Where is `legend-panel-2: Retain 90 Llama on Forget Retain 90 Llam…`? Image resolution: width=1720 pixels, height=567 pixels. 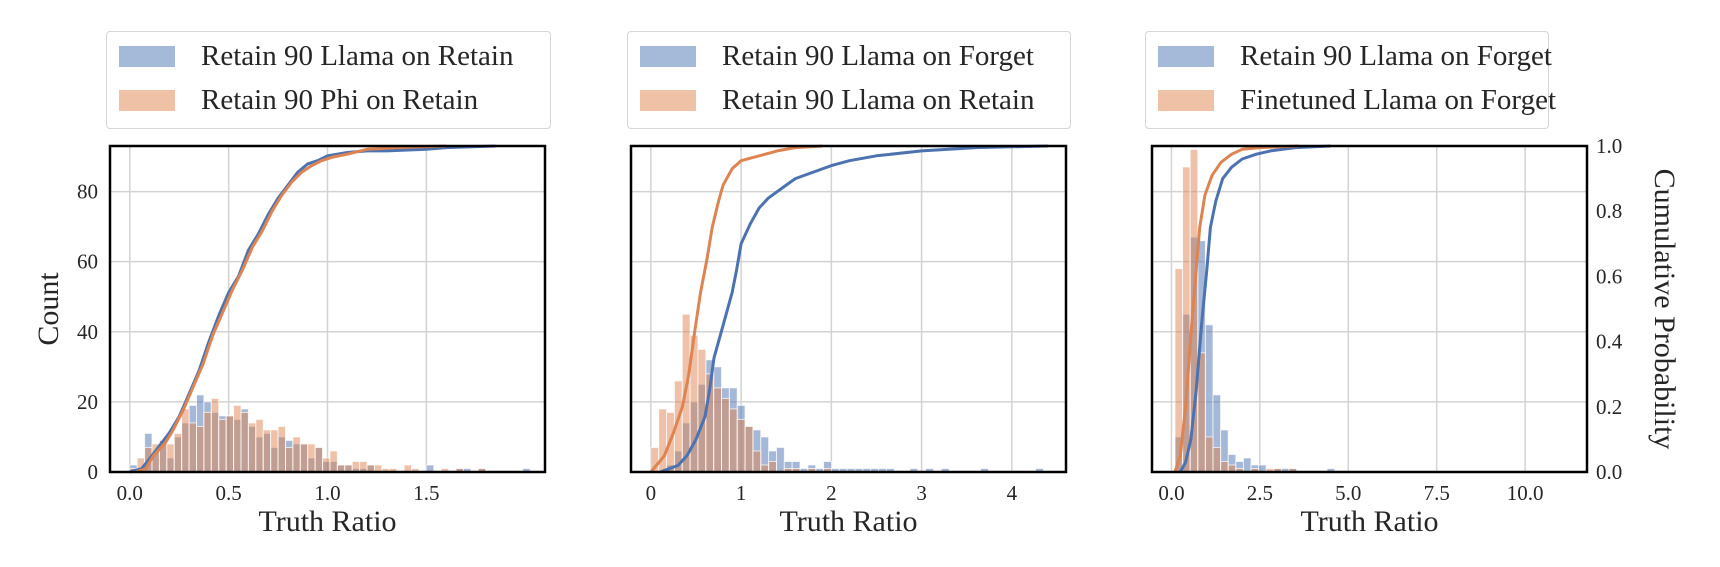 legend-panel-2: Retain 90 Llama on Forget Retain 90 Llam… is located at coordinates (849, 80).